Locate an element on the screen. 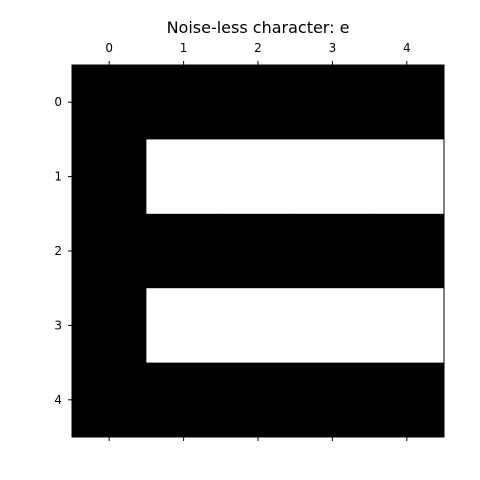 The image size is (480, 480). heatmap-cell-r3-c1 is located at coordinates (184, 326).